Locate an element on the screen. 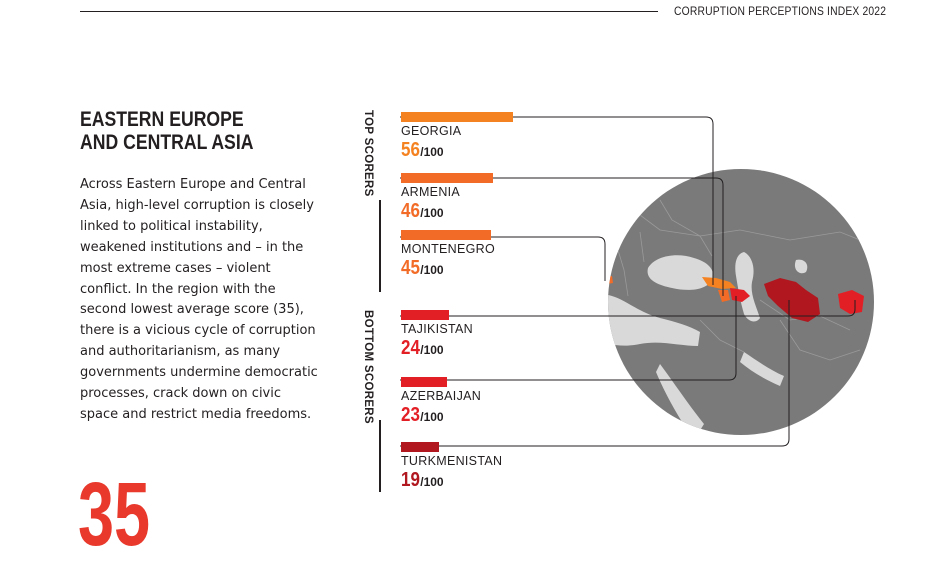  connector-armenia is located at coordinates (562, 236).